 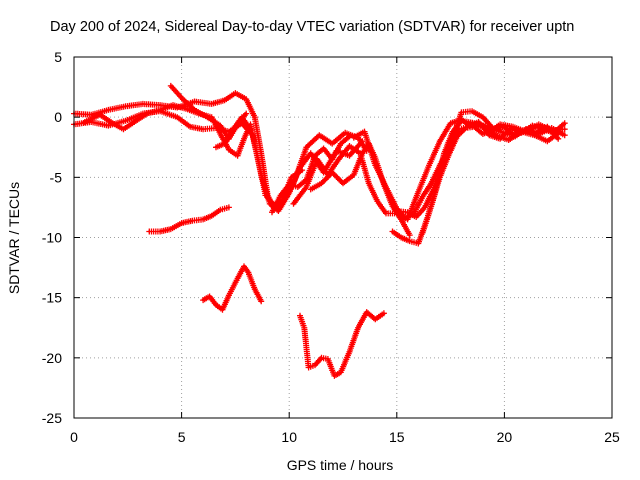 I want to click on x-tick-label: 10, so click(x=289, y=437).